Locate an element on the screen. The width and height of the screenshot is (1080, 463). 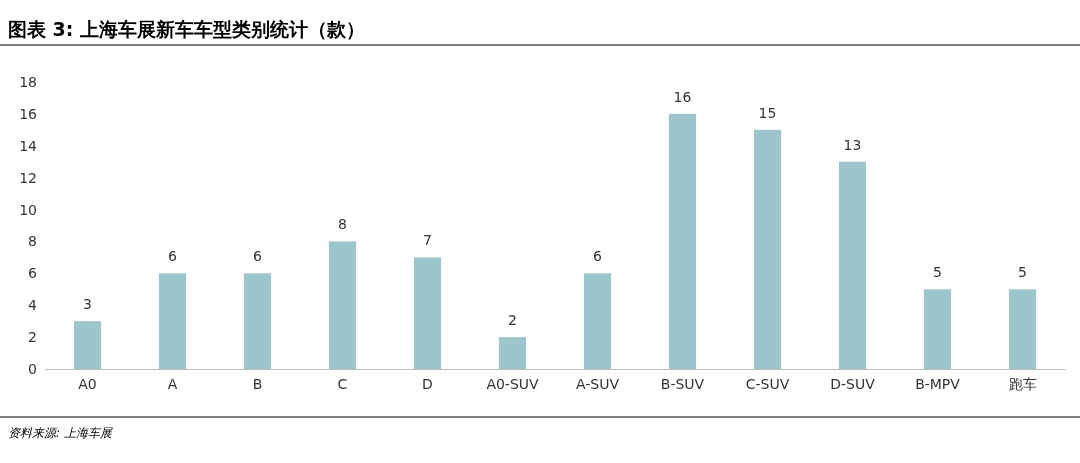
y-tick-label: 4 is located at coordinates (33, 305).